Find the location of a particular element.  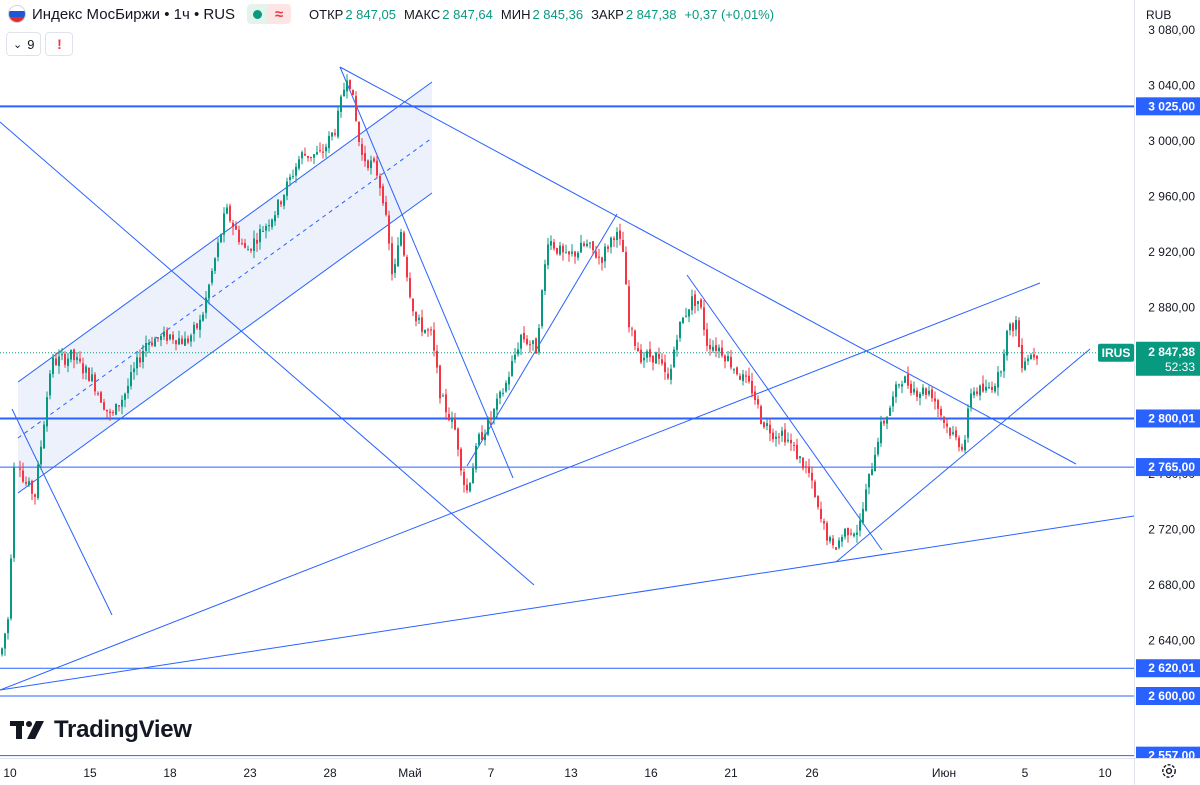

time-axis: 10 15 18 23 28 Май 7 13 16 21 26 Июн 5 10 is located at coordinates (567, 771).